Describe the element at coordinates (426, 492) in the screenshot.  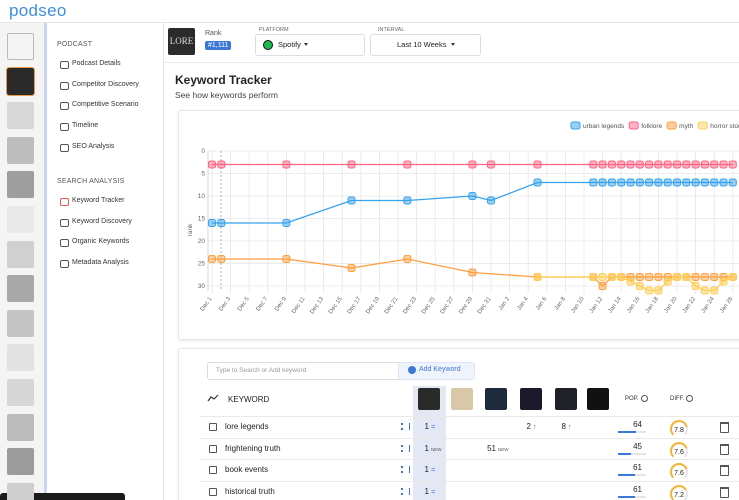
I see `rank-value: 1` at that location.